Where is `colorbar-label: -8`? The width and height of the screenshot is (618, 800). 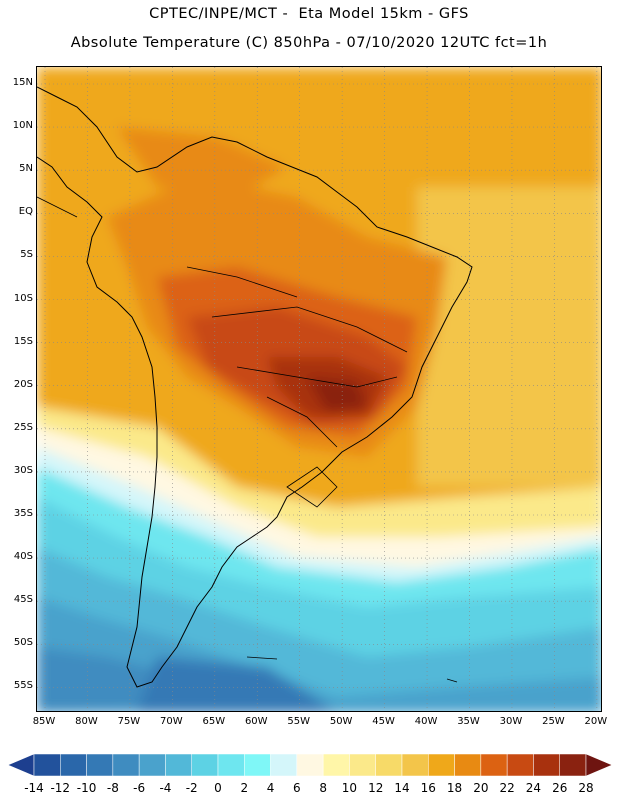
colorbar-label: -8 is located at coordinates (112, 788).